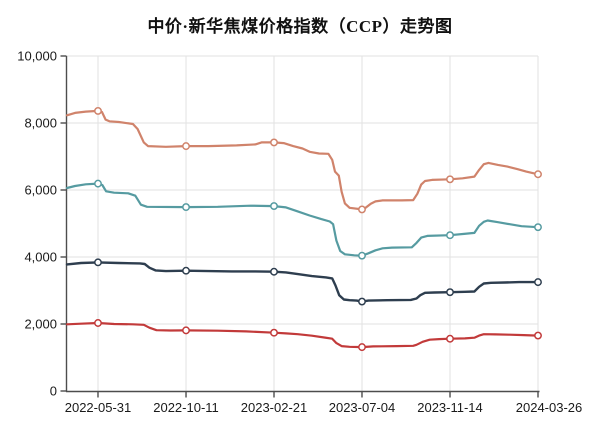 This screenshot has width=600, height=447. Describe the element at coordinates (549, 407) in the screenshot. I see `x-axis-tick-label: 2024-03-26` at that location.